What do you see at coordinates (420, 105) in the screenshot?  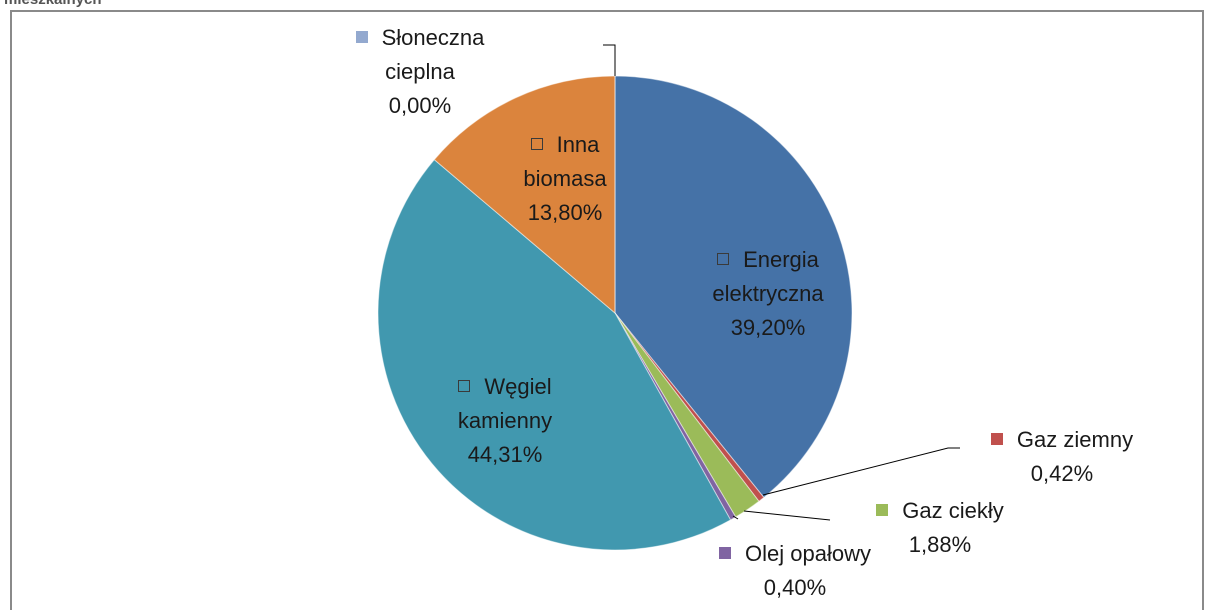 I see `value-label: 0,00%` at bounding box center [420, 105].